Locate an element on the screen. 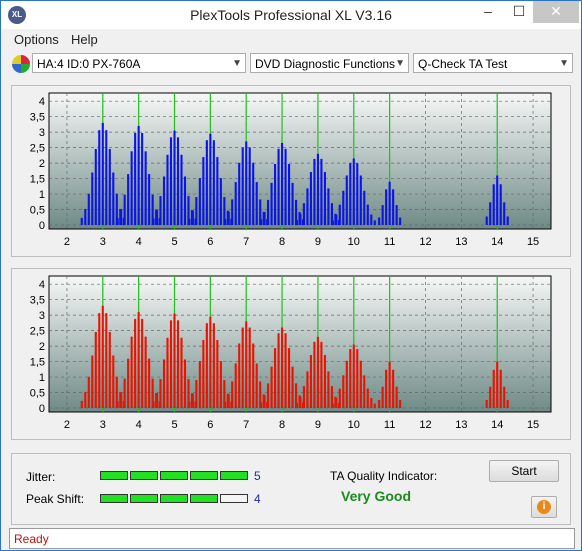 This screenshot has height=551, width=582. peak-shift-label: Peak Shift: is located at coordinates (55, 499).